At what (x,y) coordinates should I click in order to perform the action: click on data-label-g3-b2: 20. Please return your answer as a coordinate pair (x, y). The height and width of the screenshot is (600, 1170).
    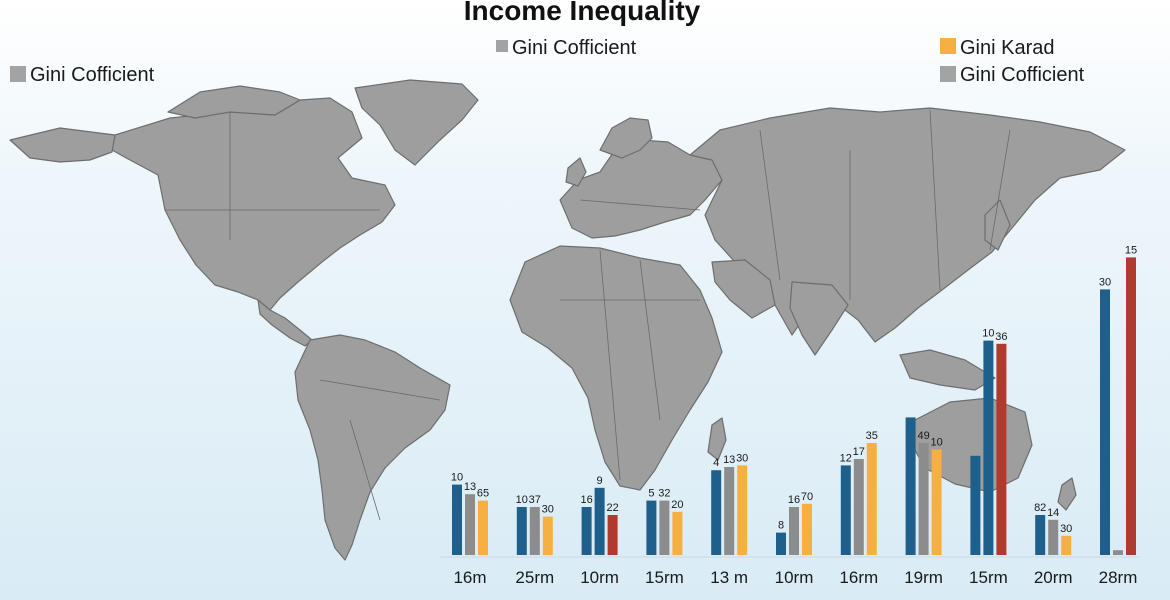
    Looking at the image, I should click on (677, 505).